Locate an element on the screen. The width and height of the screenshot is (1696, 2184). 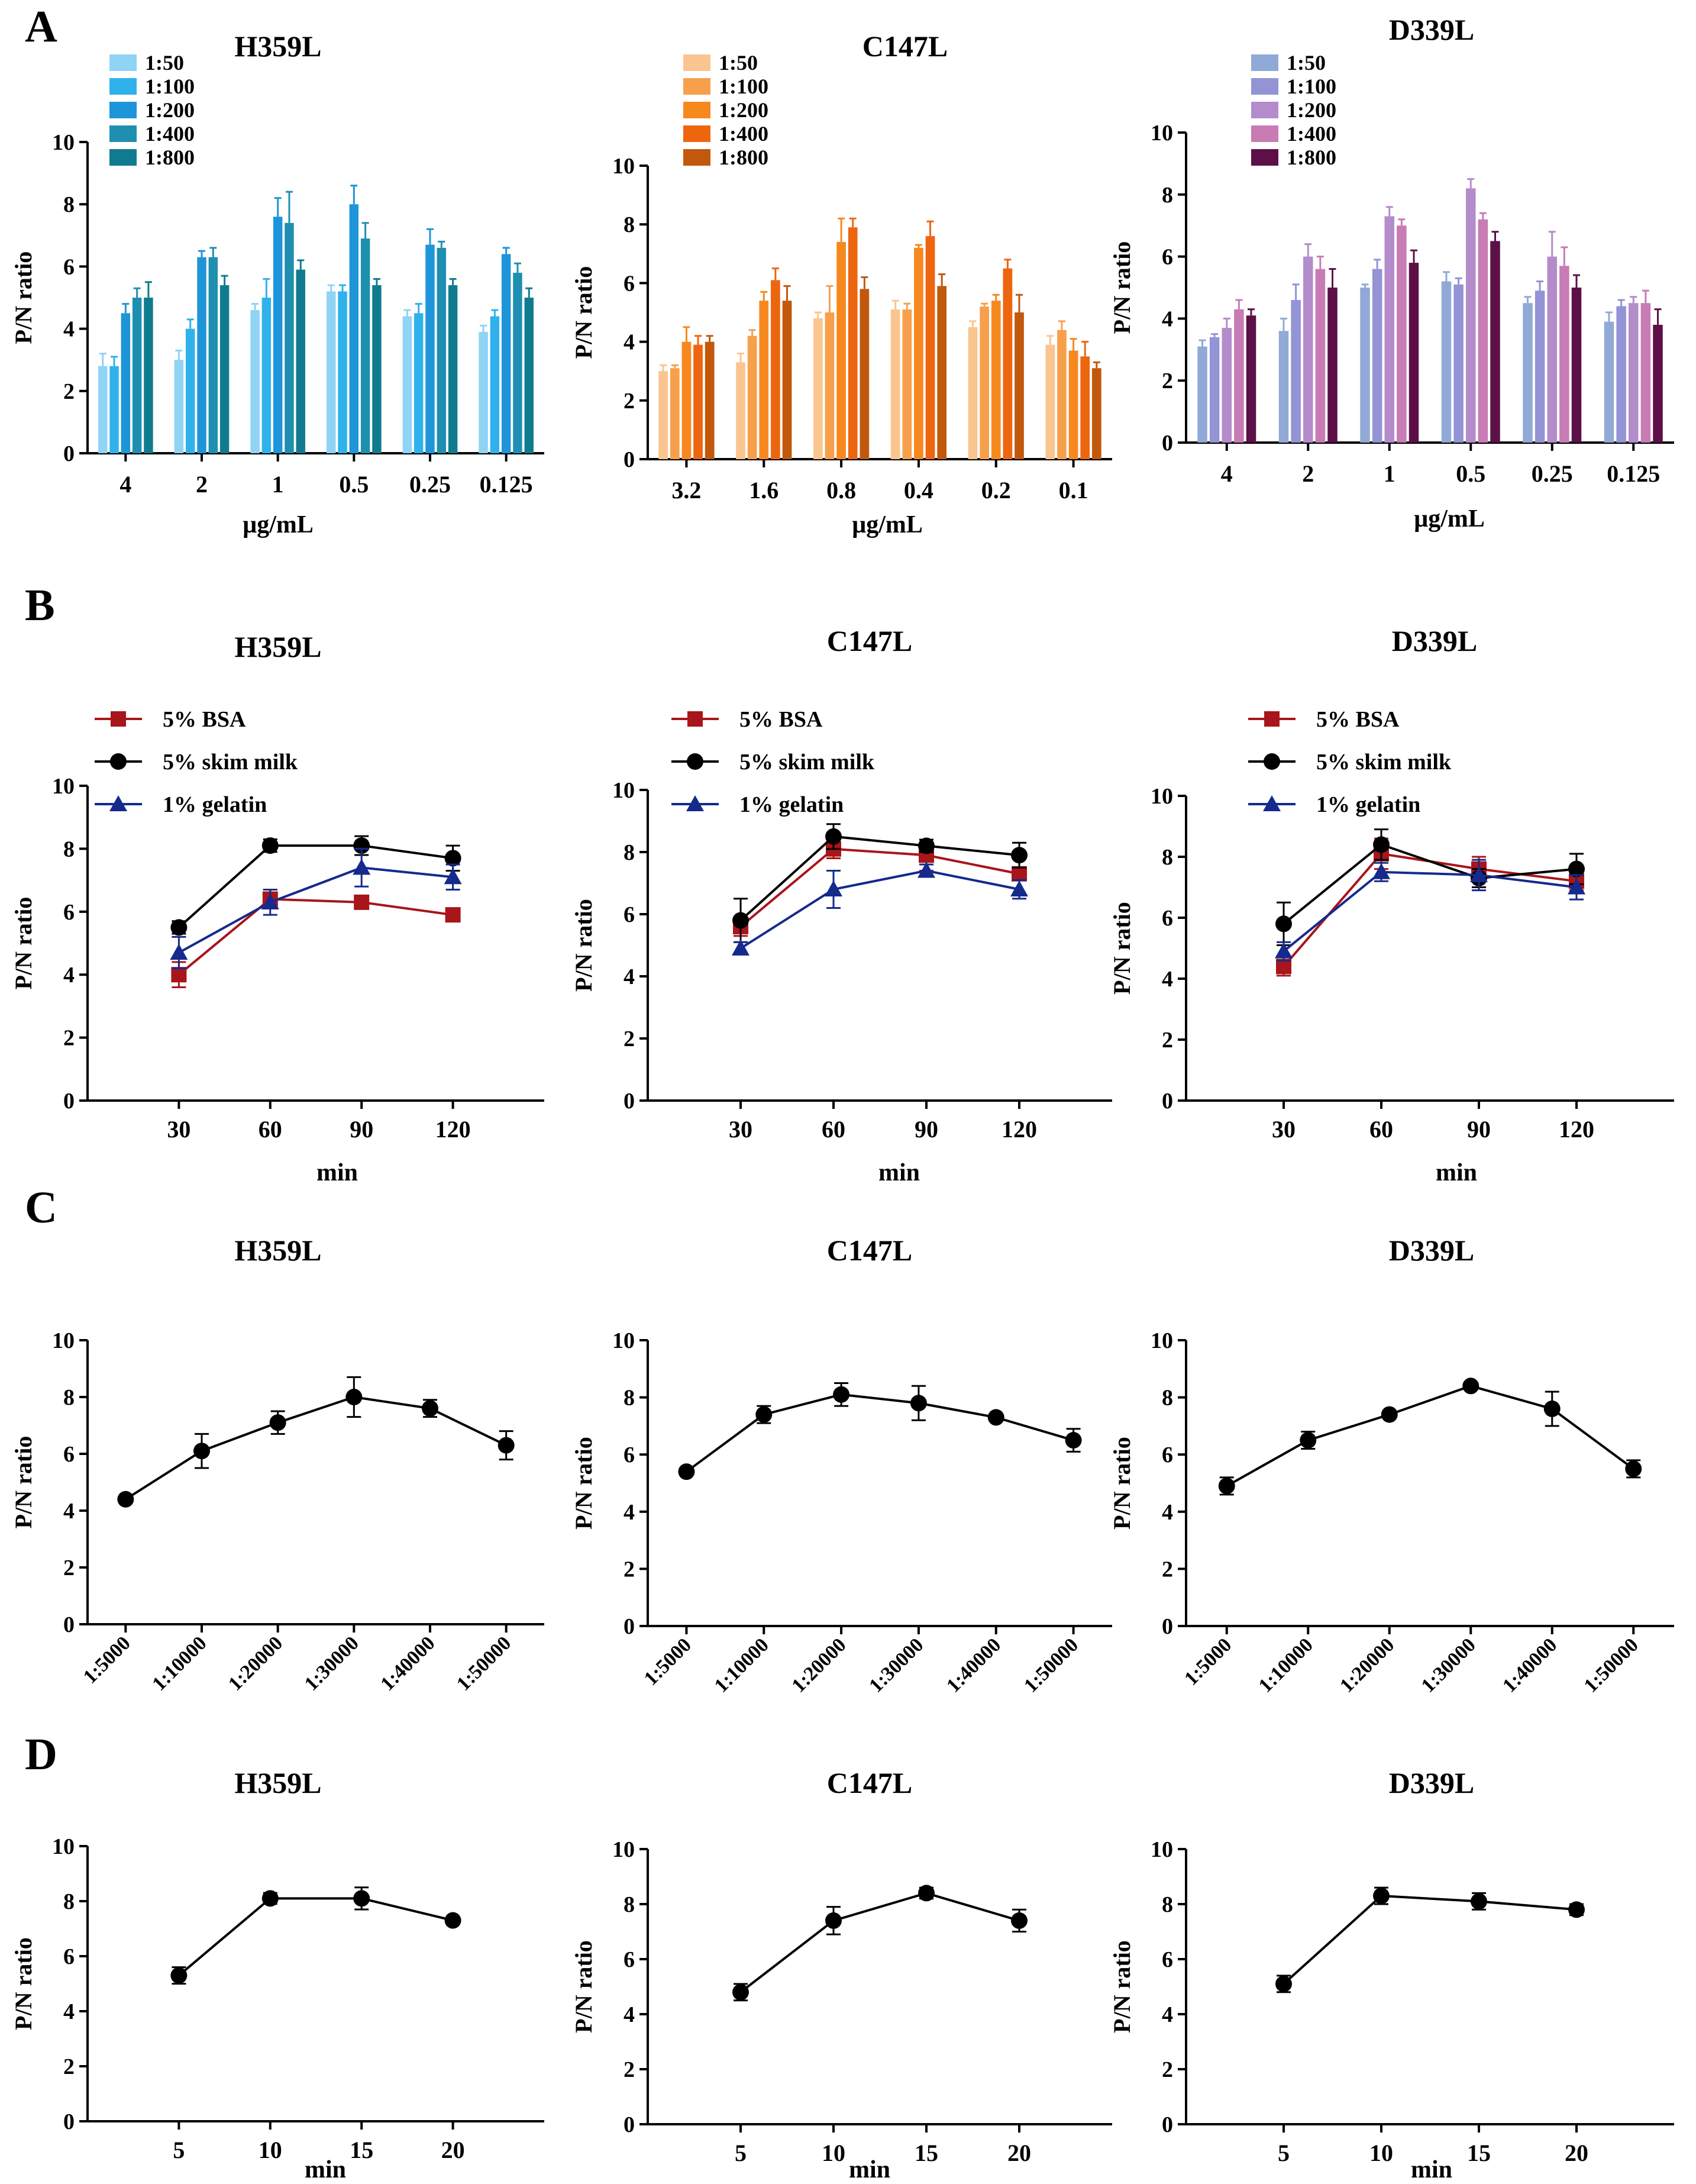
y-tick-label: 0 is located at coordinates (69, 2121).